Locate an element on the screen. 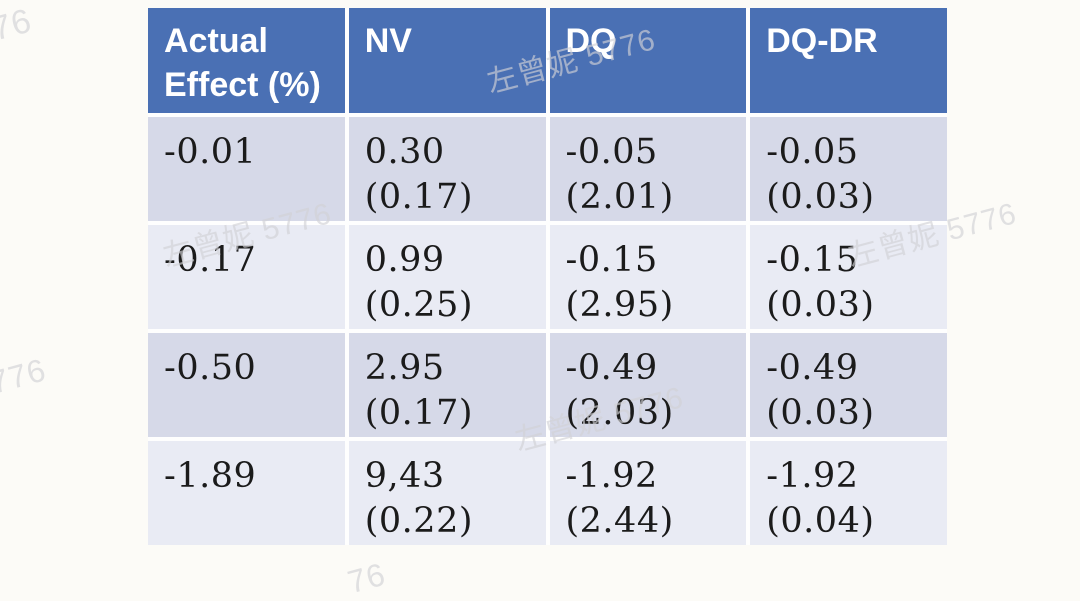 The width and height of the screenshot is (1080, 601). cell-se: (2.03) is located at coordinates (619, 413).